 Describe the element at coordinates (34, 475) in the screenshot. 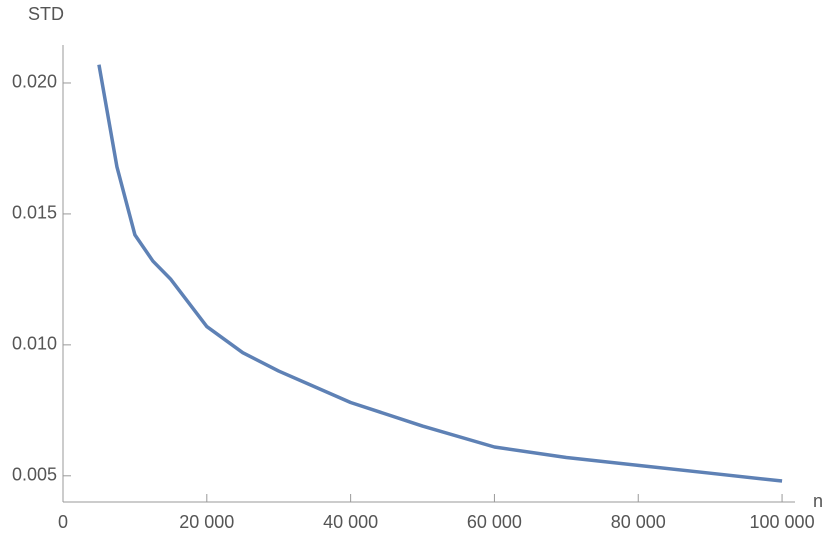

I see `y-tick-label: 0.005` at that location.